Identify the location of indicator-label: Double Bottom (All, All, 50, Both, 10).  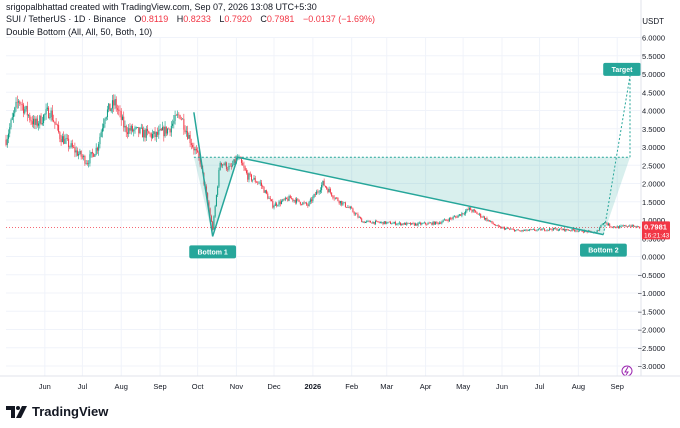
(79, 32).